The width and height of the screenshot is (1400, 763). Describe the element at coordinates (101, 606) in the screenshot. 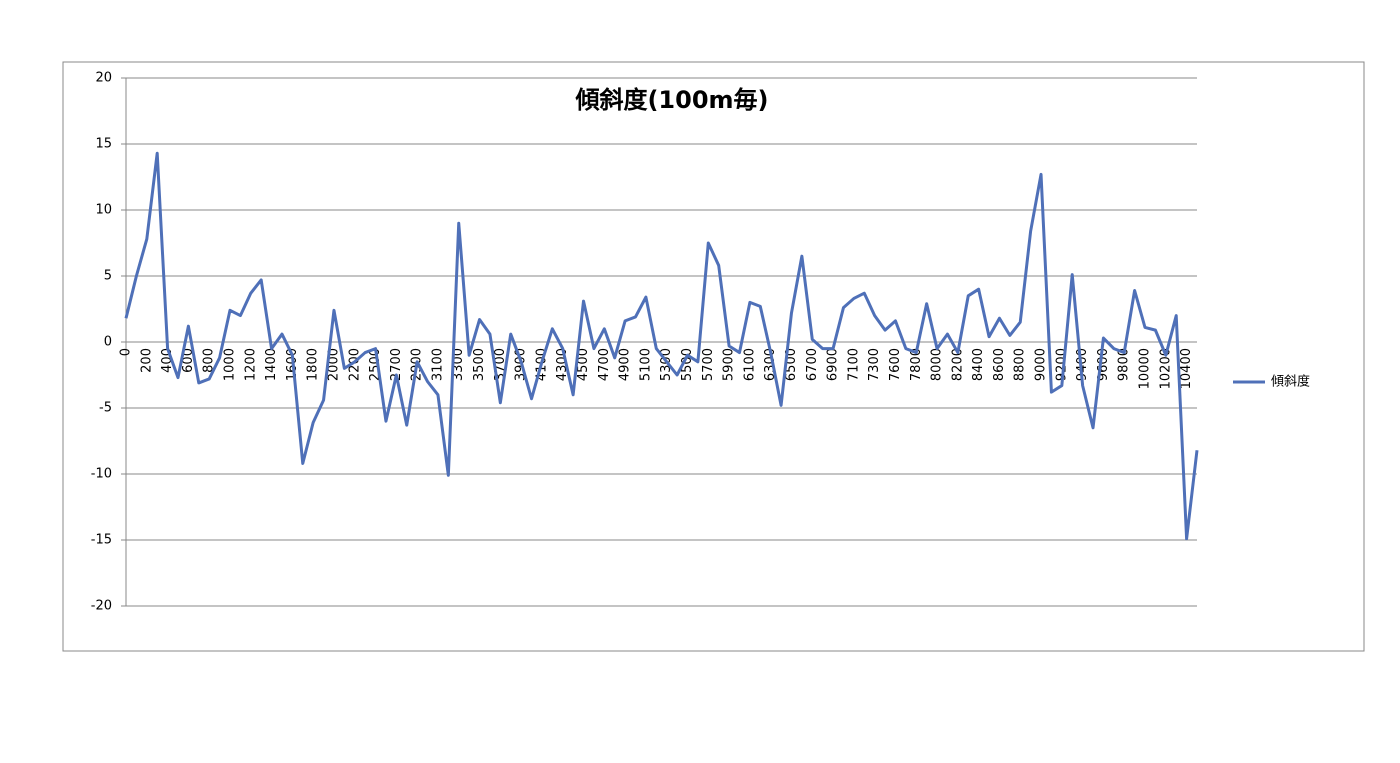

I see `y-tick-label: -20` at that location.